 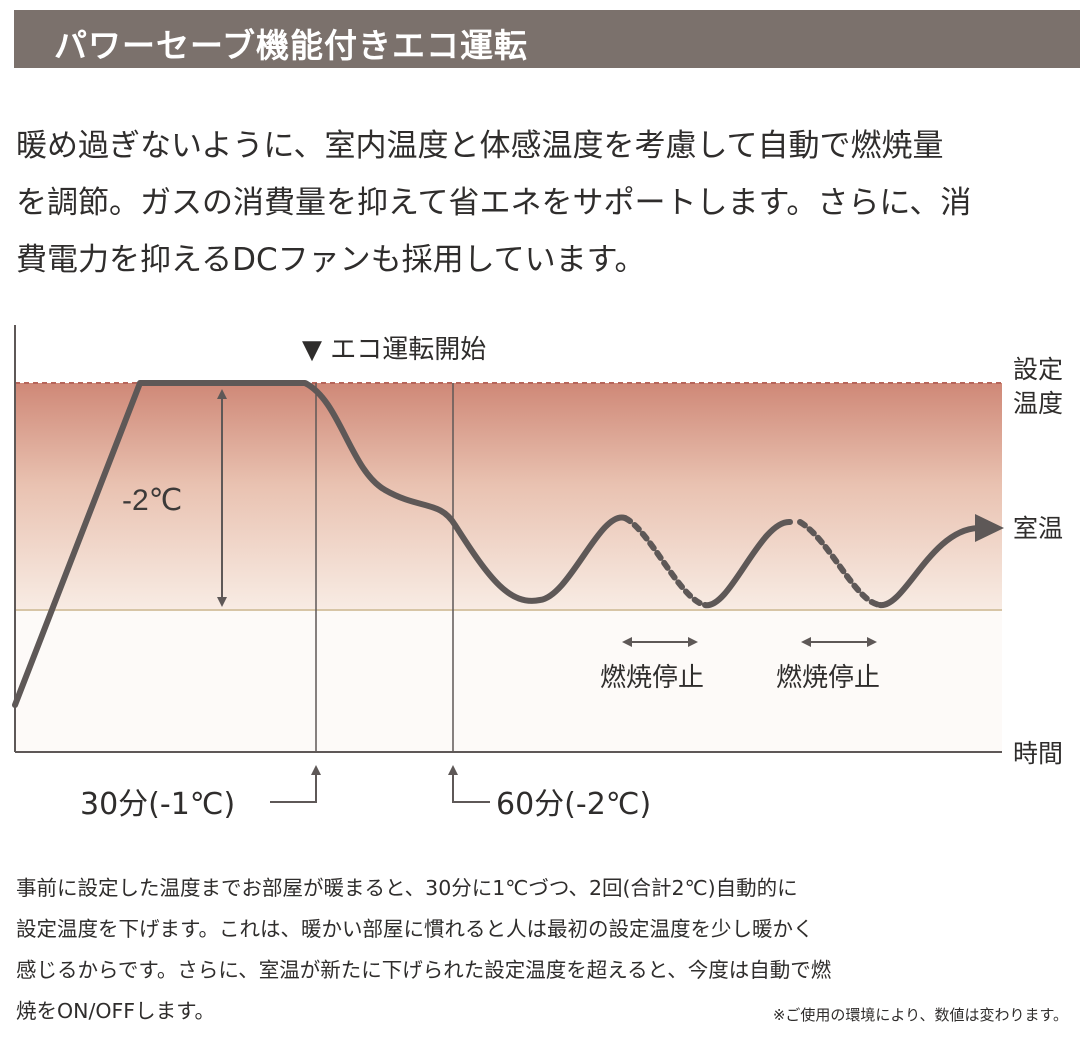 I want to click on stop-label-2: 燃焼停止, so click(x=828, y=678).